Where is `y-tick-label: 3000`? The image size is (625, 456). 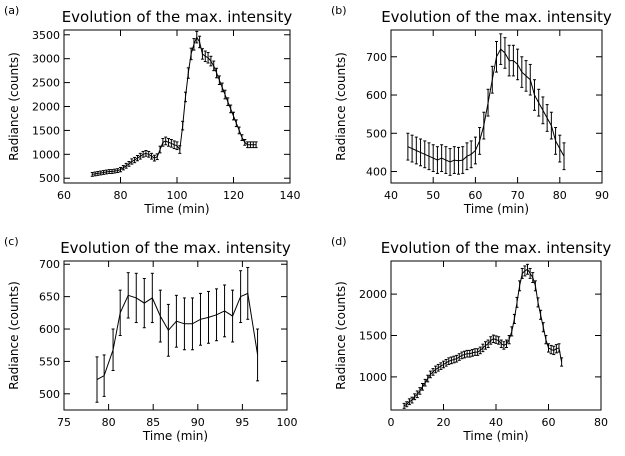 y-tick-label: 3000 is located at coordinates (46, 59).